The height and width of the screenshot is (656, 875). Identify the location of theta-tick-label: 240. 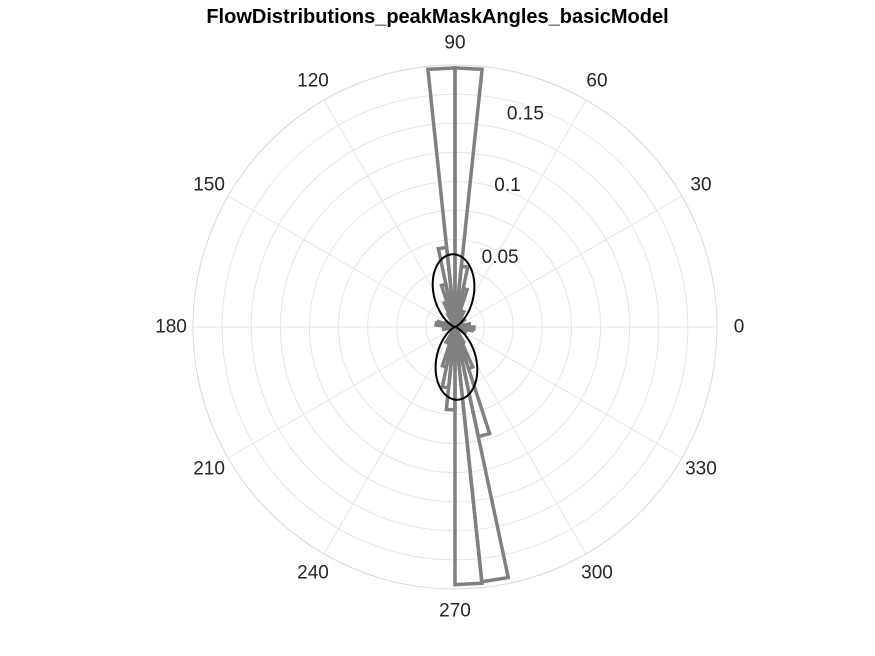
(313, 572).